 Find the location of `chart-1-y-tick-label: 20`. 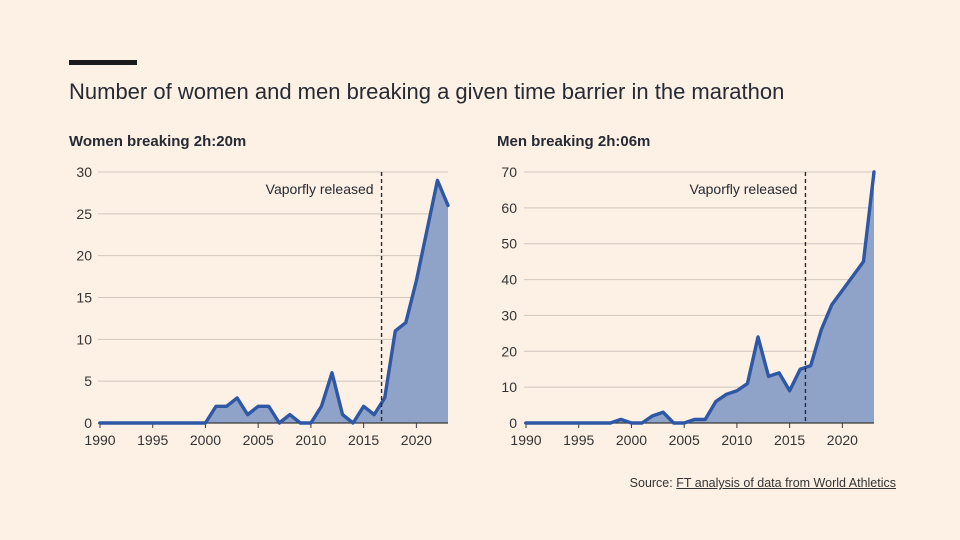

chart-1-y-tick-label: 20 is located at coordinates (84, 256).